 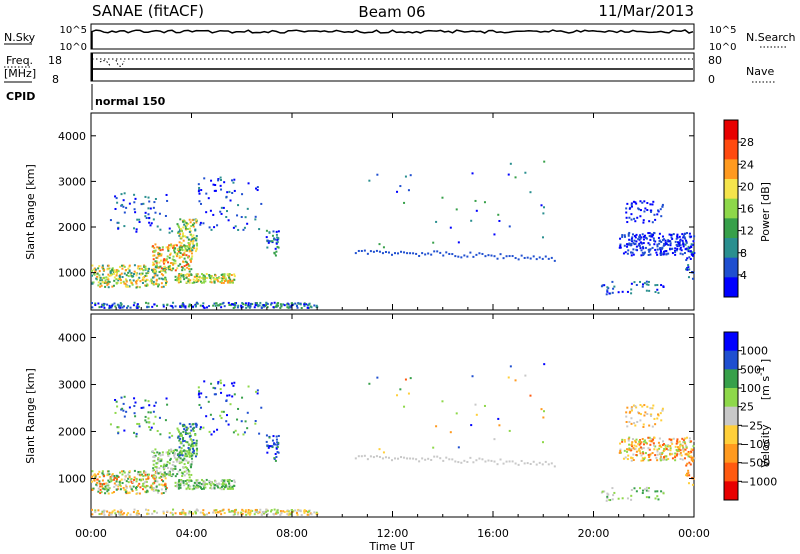 I want to click on colorbar-segment, so click(x=731, y=472).